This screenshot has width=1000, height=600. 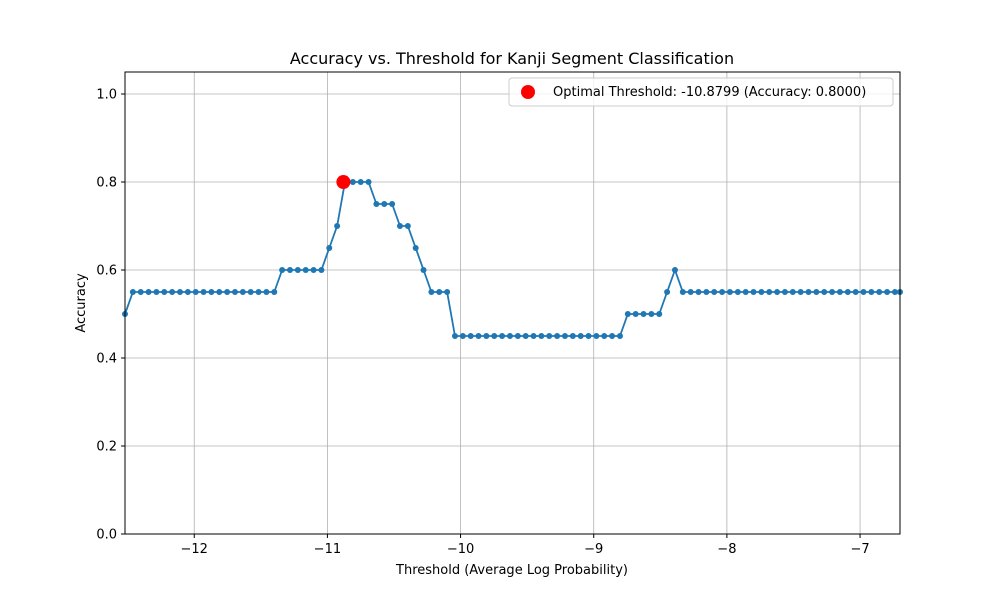 What do you see at coordinates (327, 549) in the screenshot?
I see `x-tick-label: −11` at bounding box center [327, 549].